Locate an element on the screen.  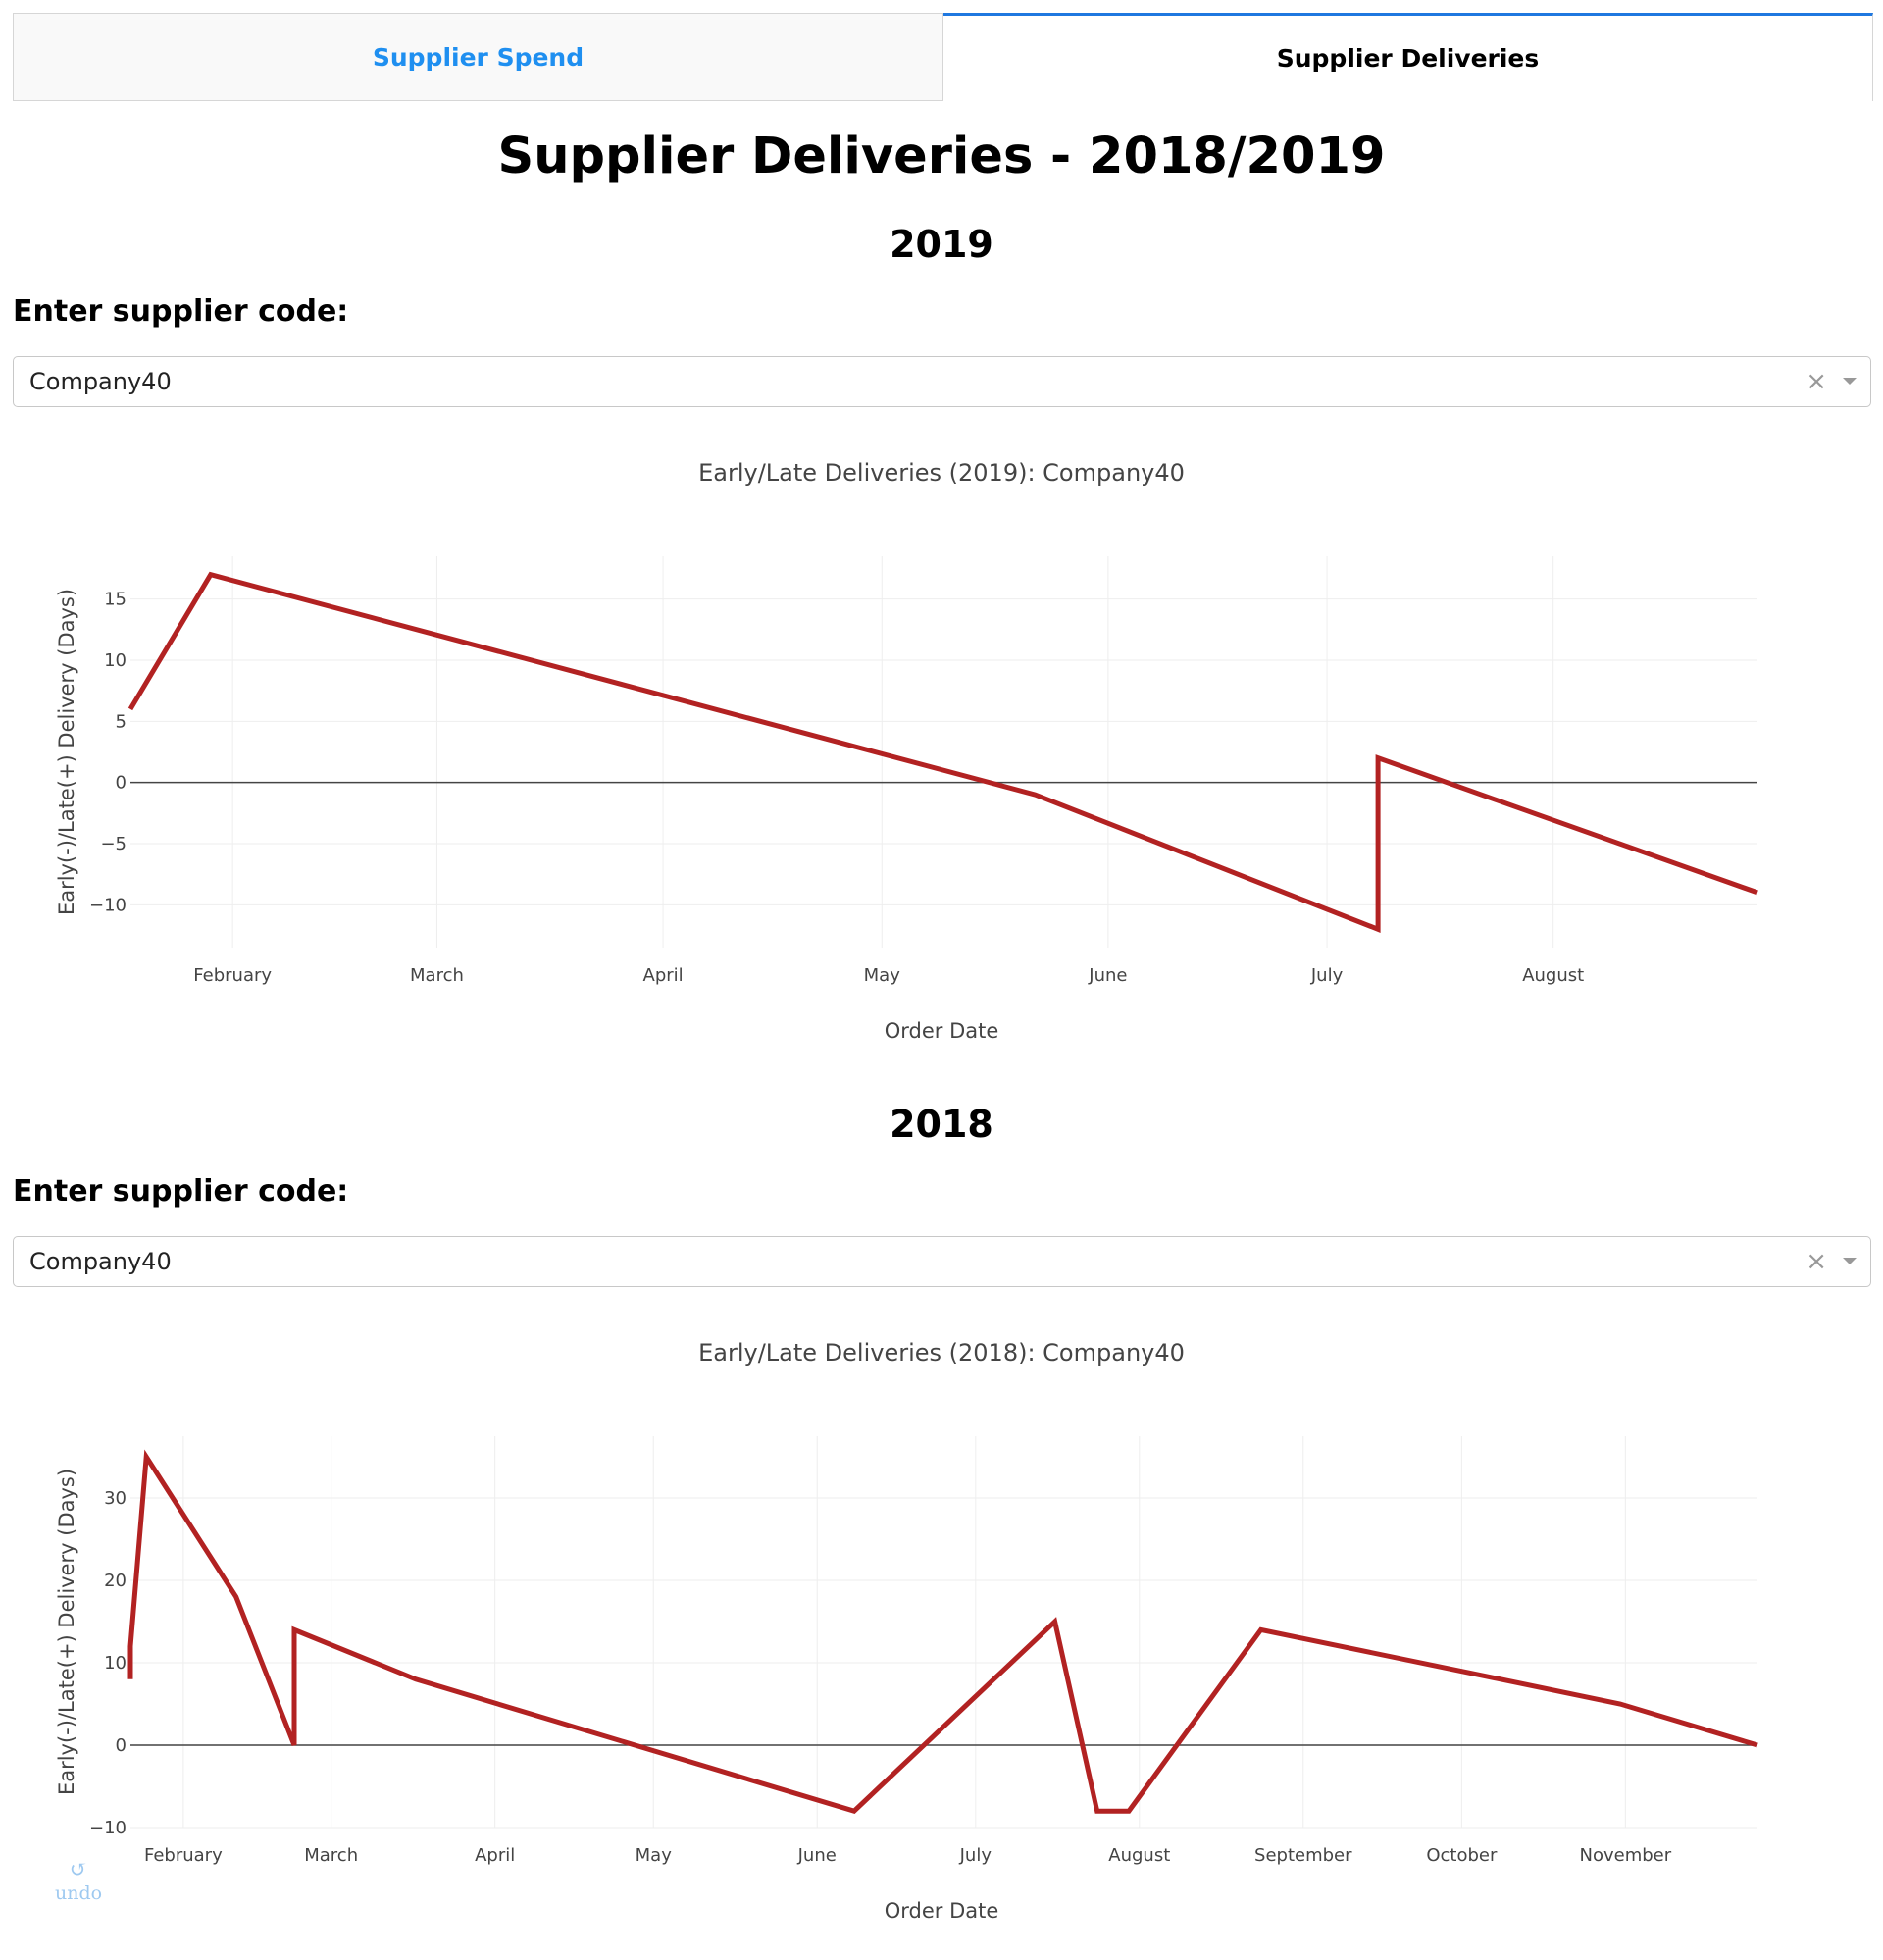
undo-icon: ↺ is located at coordinates (78, 1870).